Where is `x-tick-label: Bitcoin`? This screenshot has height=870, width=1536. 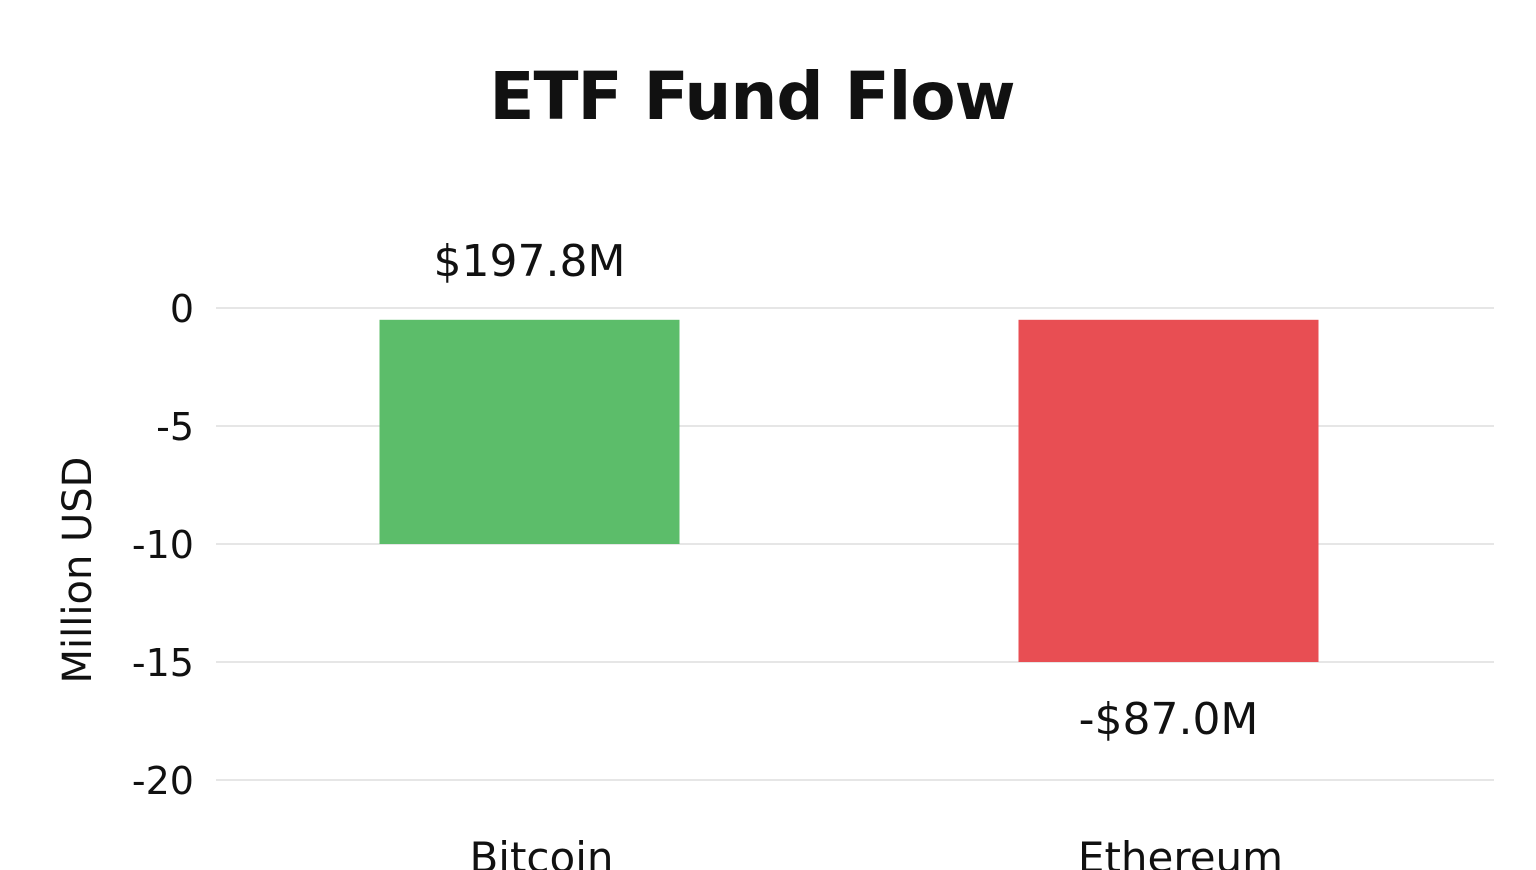
x-tick-label: Bitcoin is located at coordinates (541, 851).